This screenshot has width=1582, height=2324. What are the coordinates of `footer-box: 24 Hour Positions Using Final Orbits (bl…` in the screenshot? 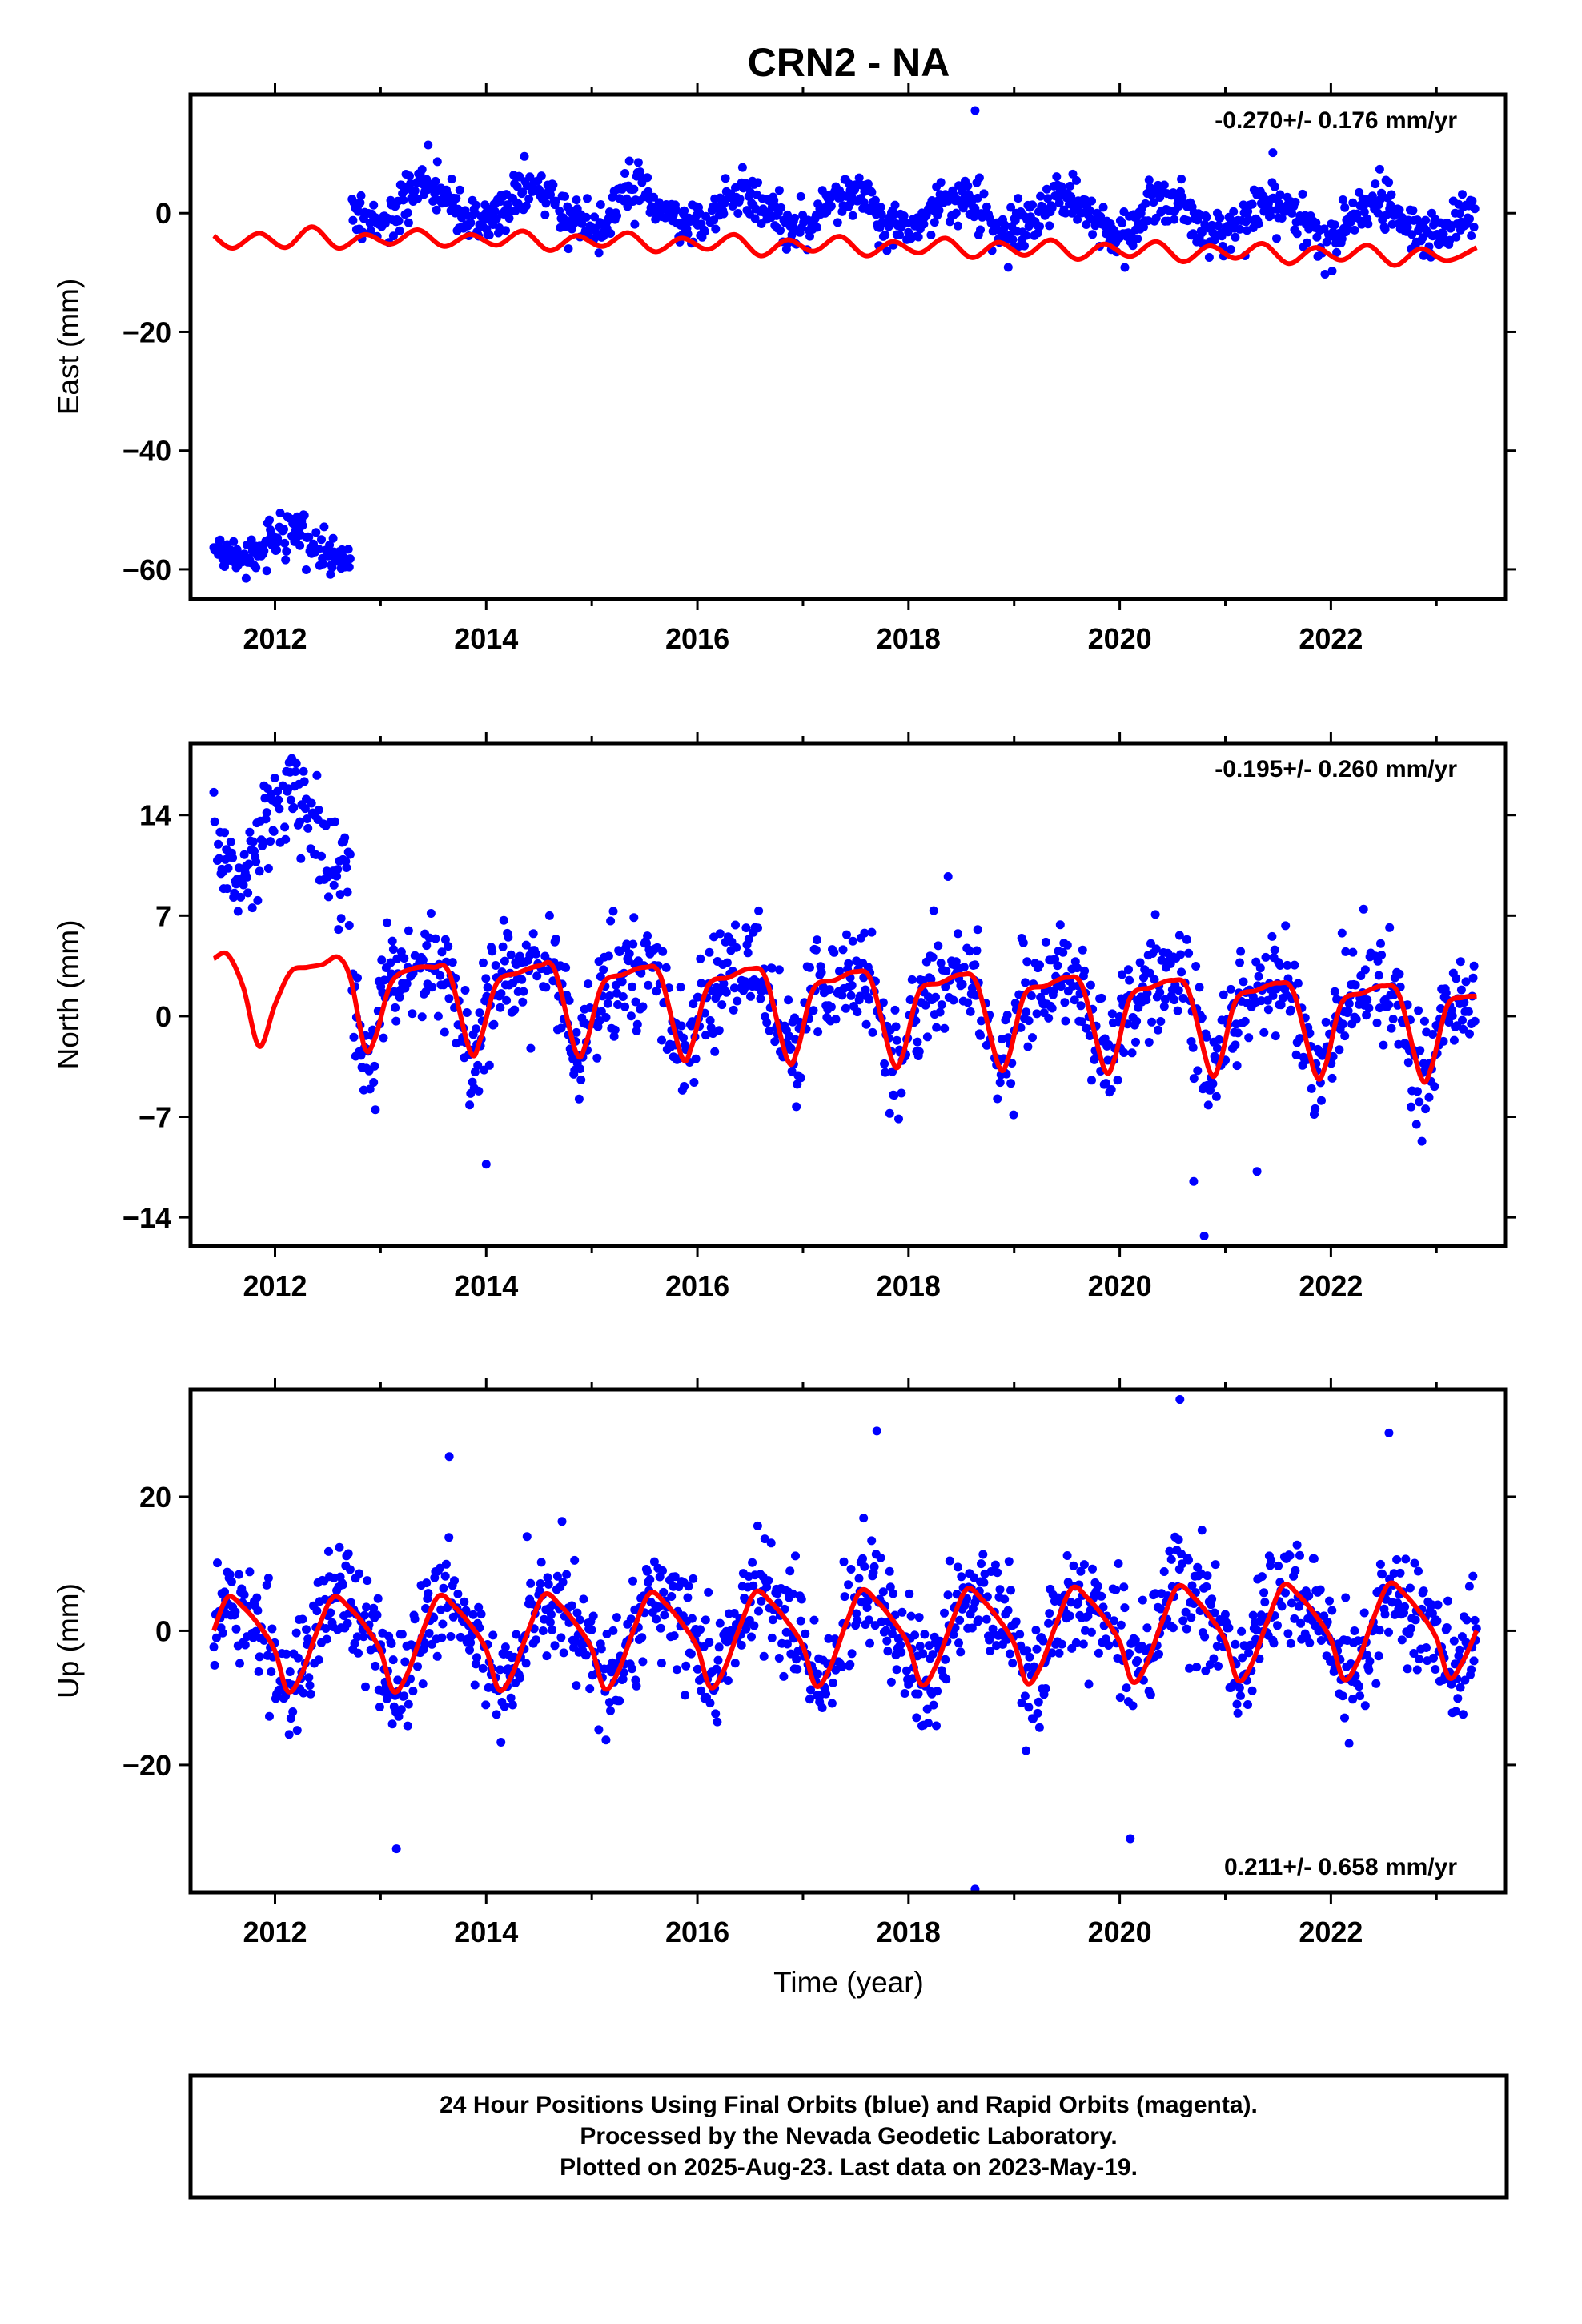 It's located at (848, 2136).